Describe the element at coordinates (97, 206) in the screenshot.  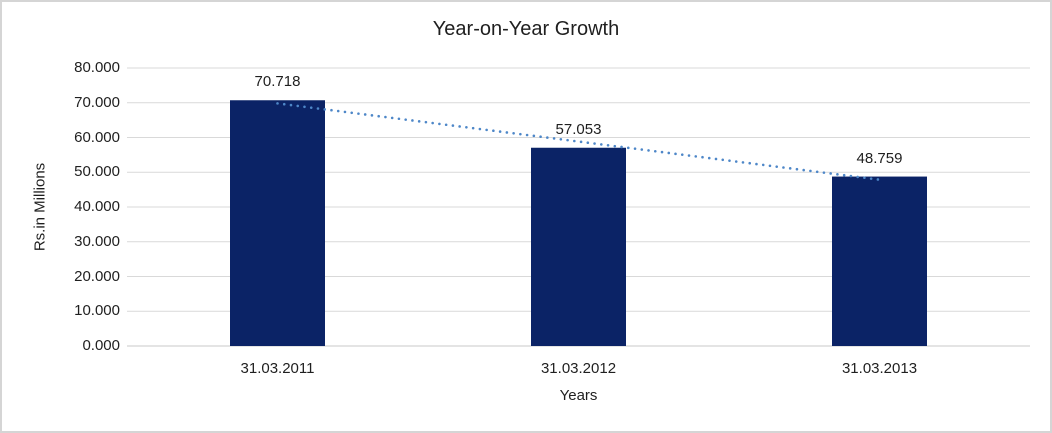
I see `y-axis-tick-label: 40.000` at that location.